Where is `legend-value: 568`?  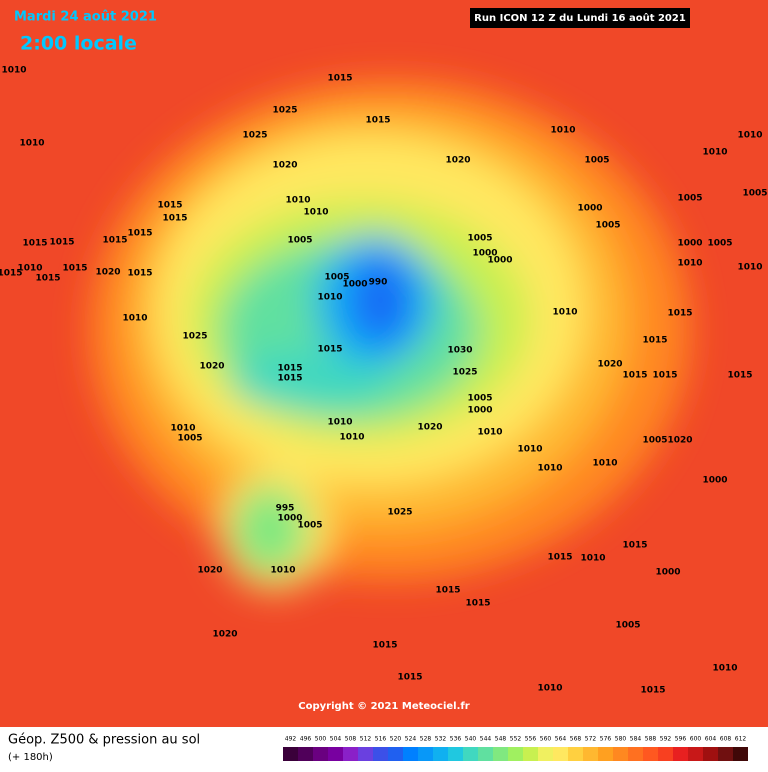 legend-value: 568 is located at coordinates (576, 739).